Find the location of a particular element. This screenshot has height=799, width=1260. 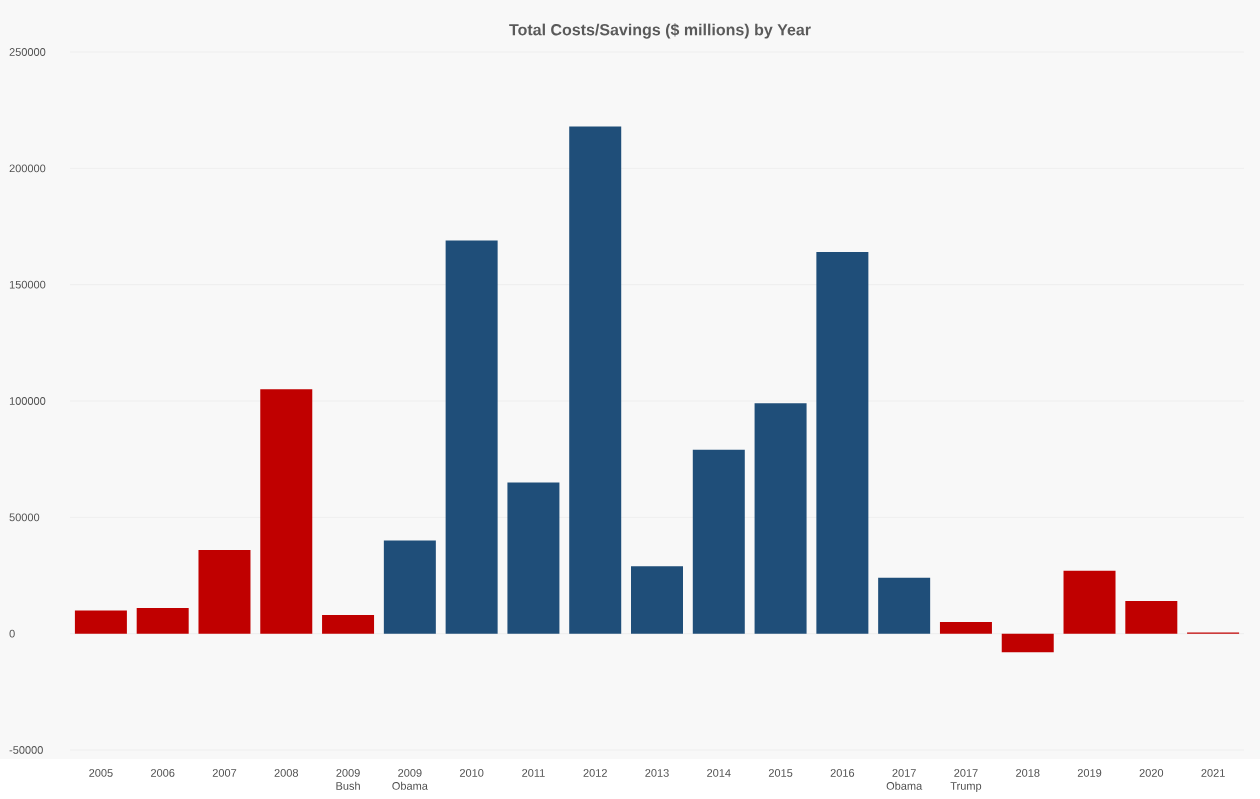

y-tick-label: 150000 is located at coordinates (27, 284).